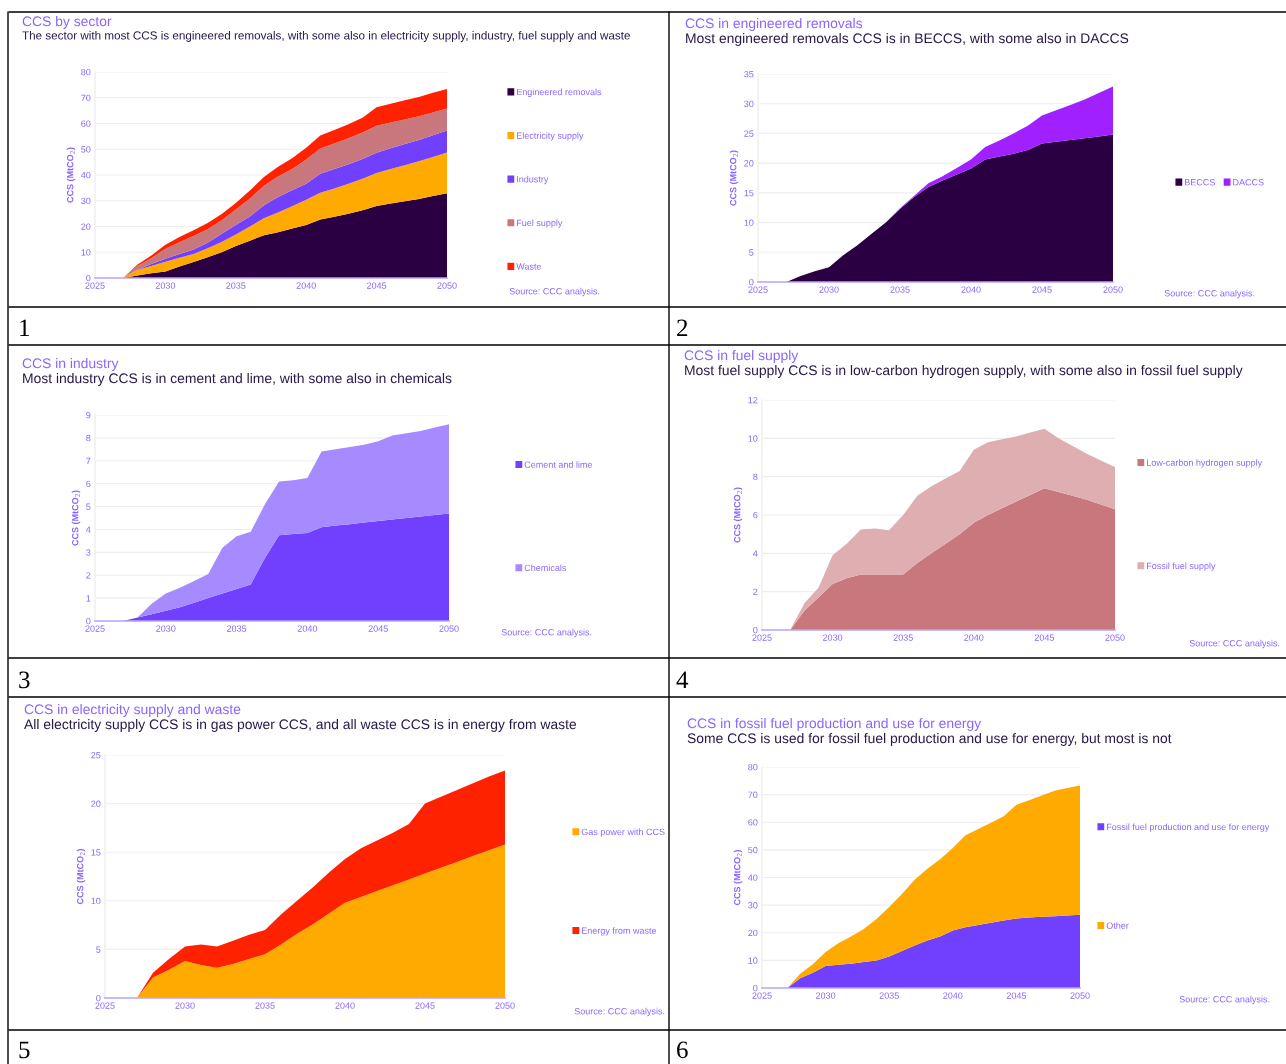 The width and height of the screenshot is (1286, 1064). Describe the element at coordinates (67, 22) in the screenshot. I see `chart-title: CCS by sector` at that location.